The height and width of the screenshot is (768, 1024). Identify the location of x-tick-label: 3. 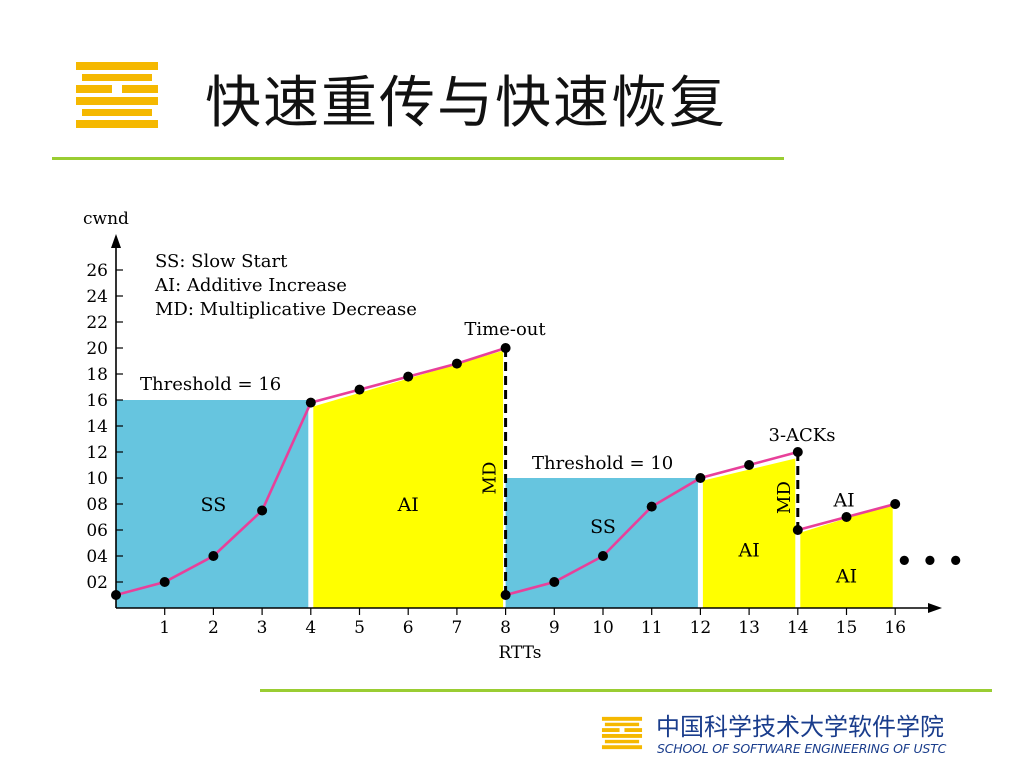
(262, 628).